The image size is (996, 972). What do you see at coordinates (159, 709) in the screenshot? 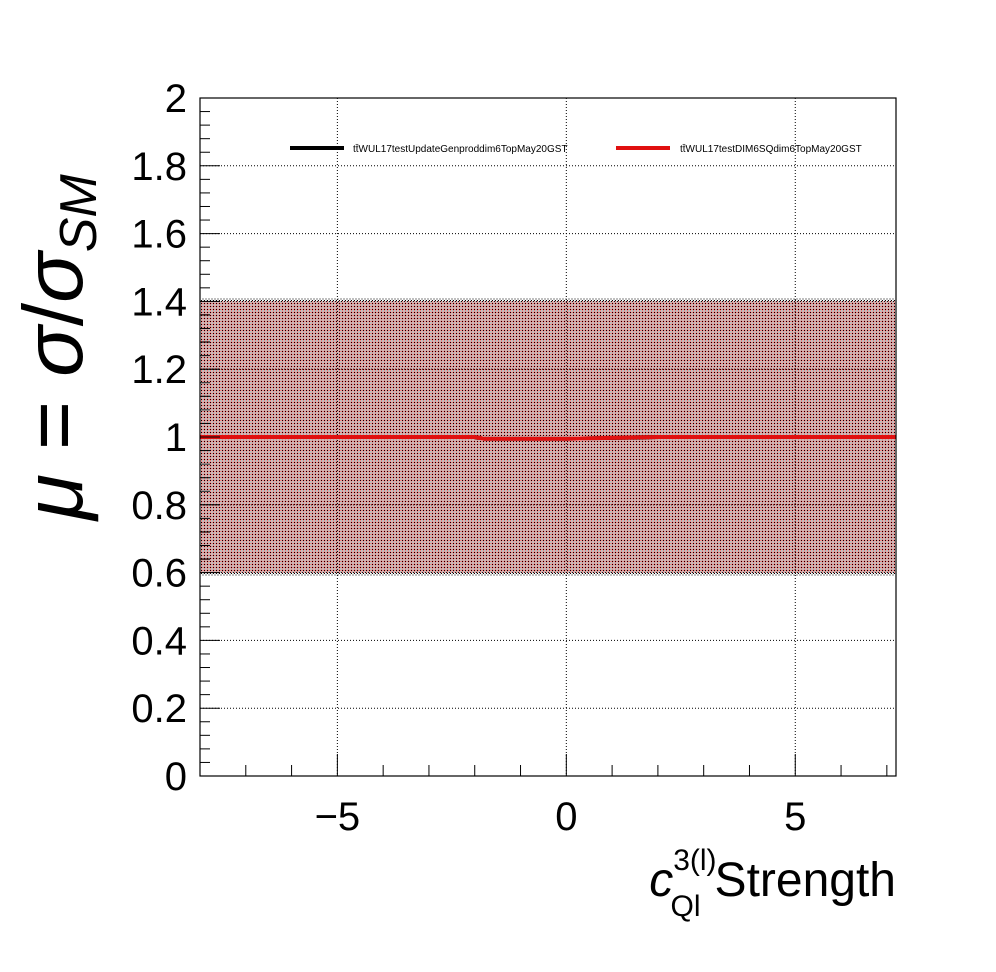
I see `y-tick-label: 0.2` at bounding box center [159, 709].